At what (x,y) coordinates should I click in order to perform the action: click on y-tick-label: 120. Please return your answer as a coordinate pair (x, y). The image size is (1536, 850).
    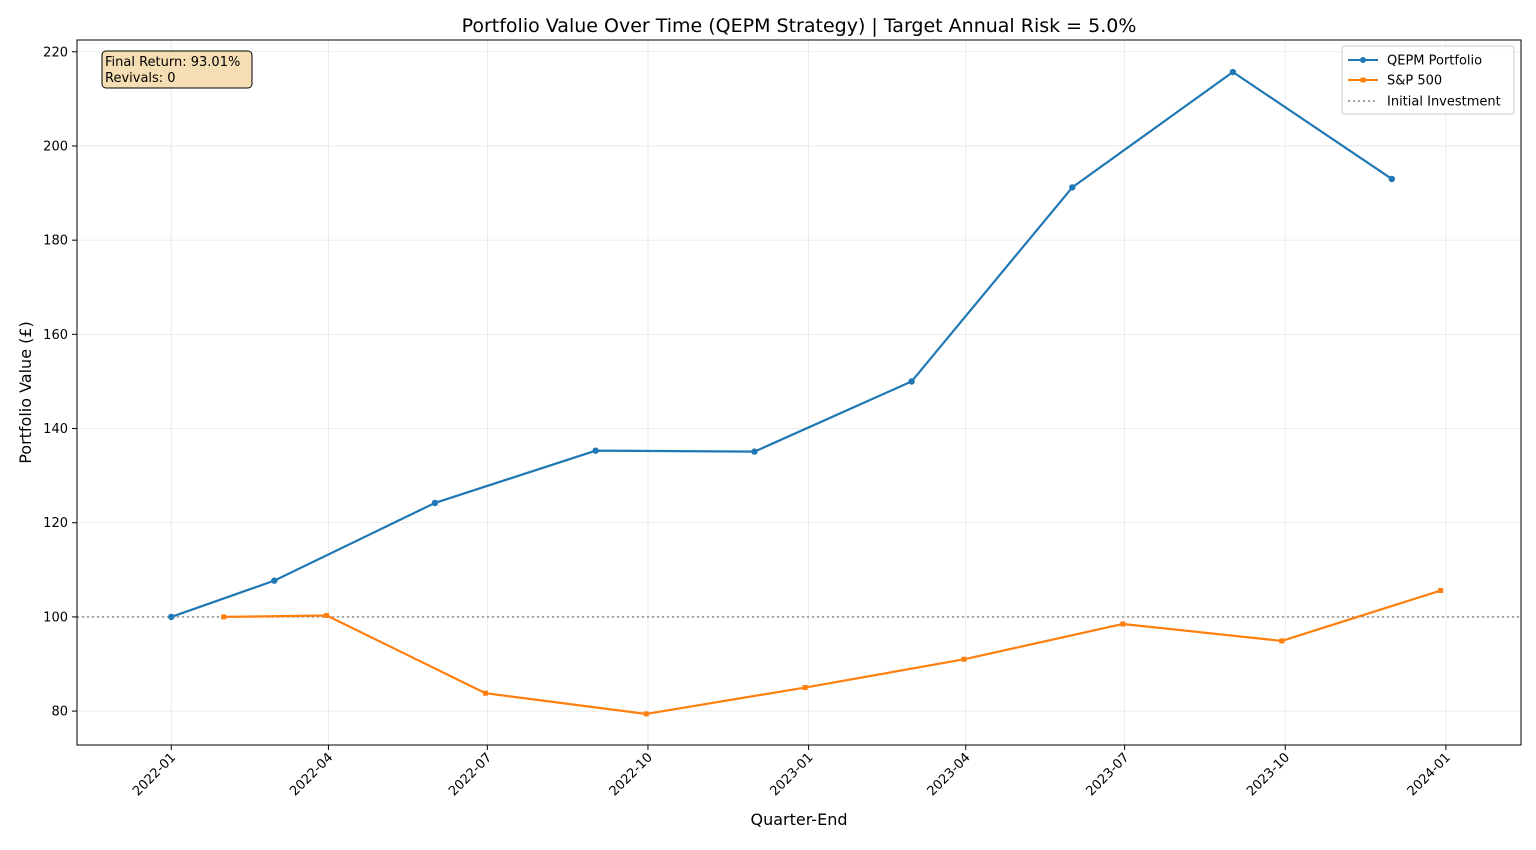
    Looking at the image, I should click on (55, 523).